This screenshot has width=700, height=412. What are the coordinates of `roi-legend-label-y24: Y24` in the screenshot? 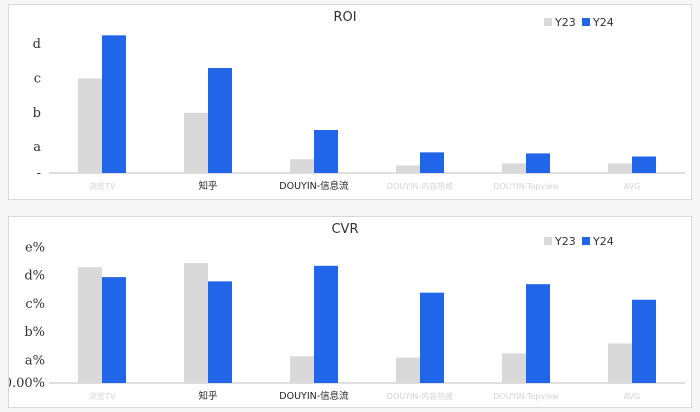 It's located at (603, 22).